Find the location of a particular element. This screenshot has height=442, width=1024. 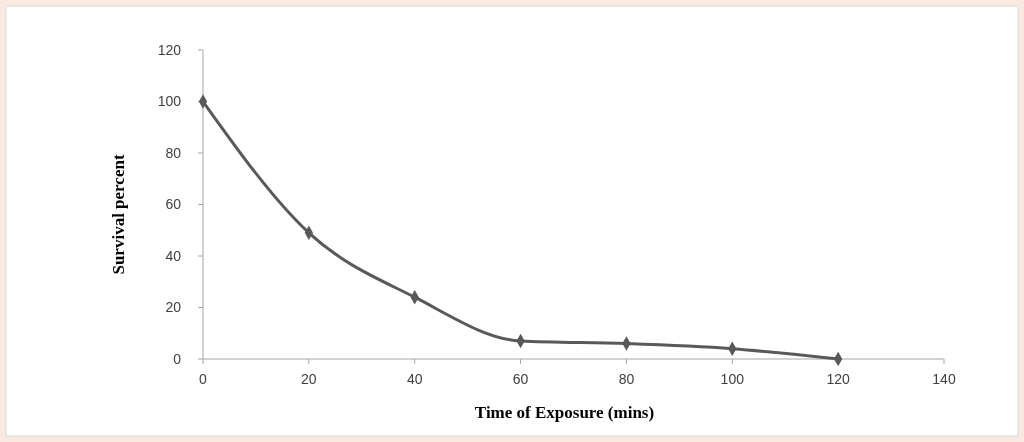

x-tick-label: 100 is located at coordinates (732, 379).